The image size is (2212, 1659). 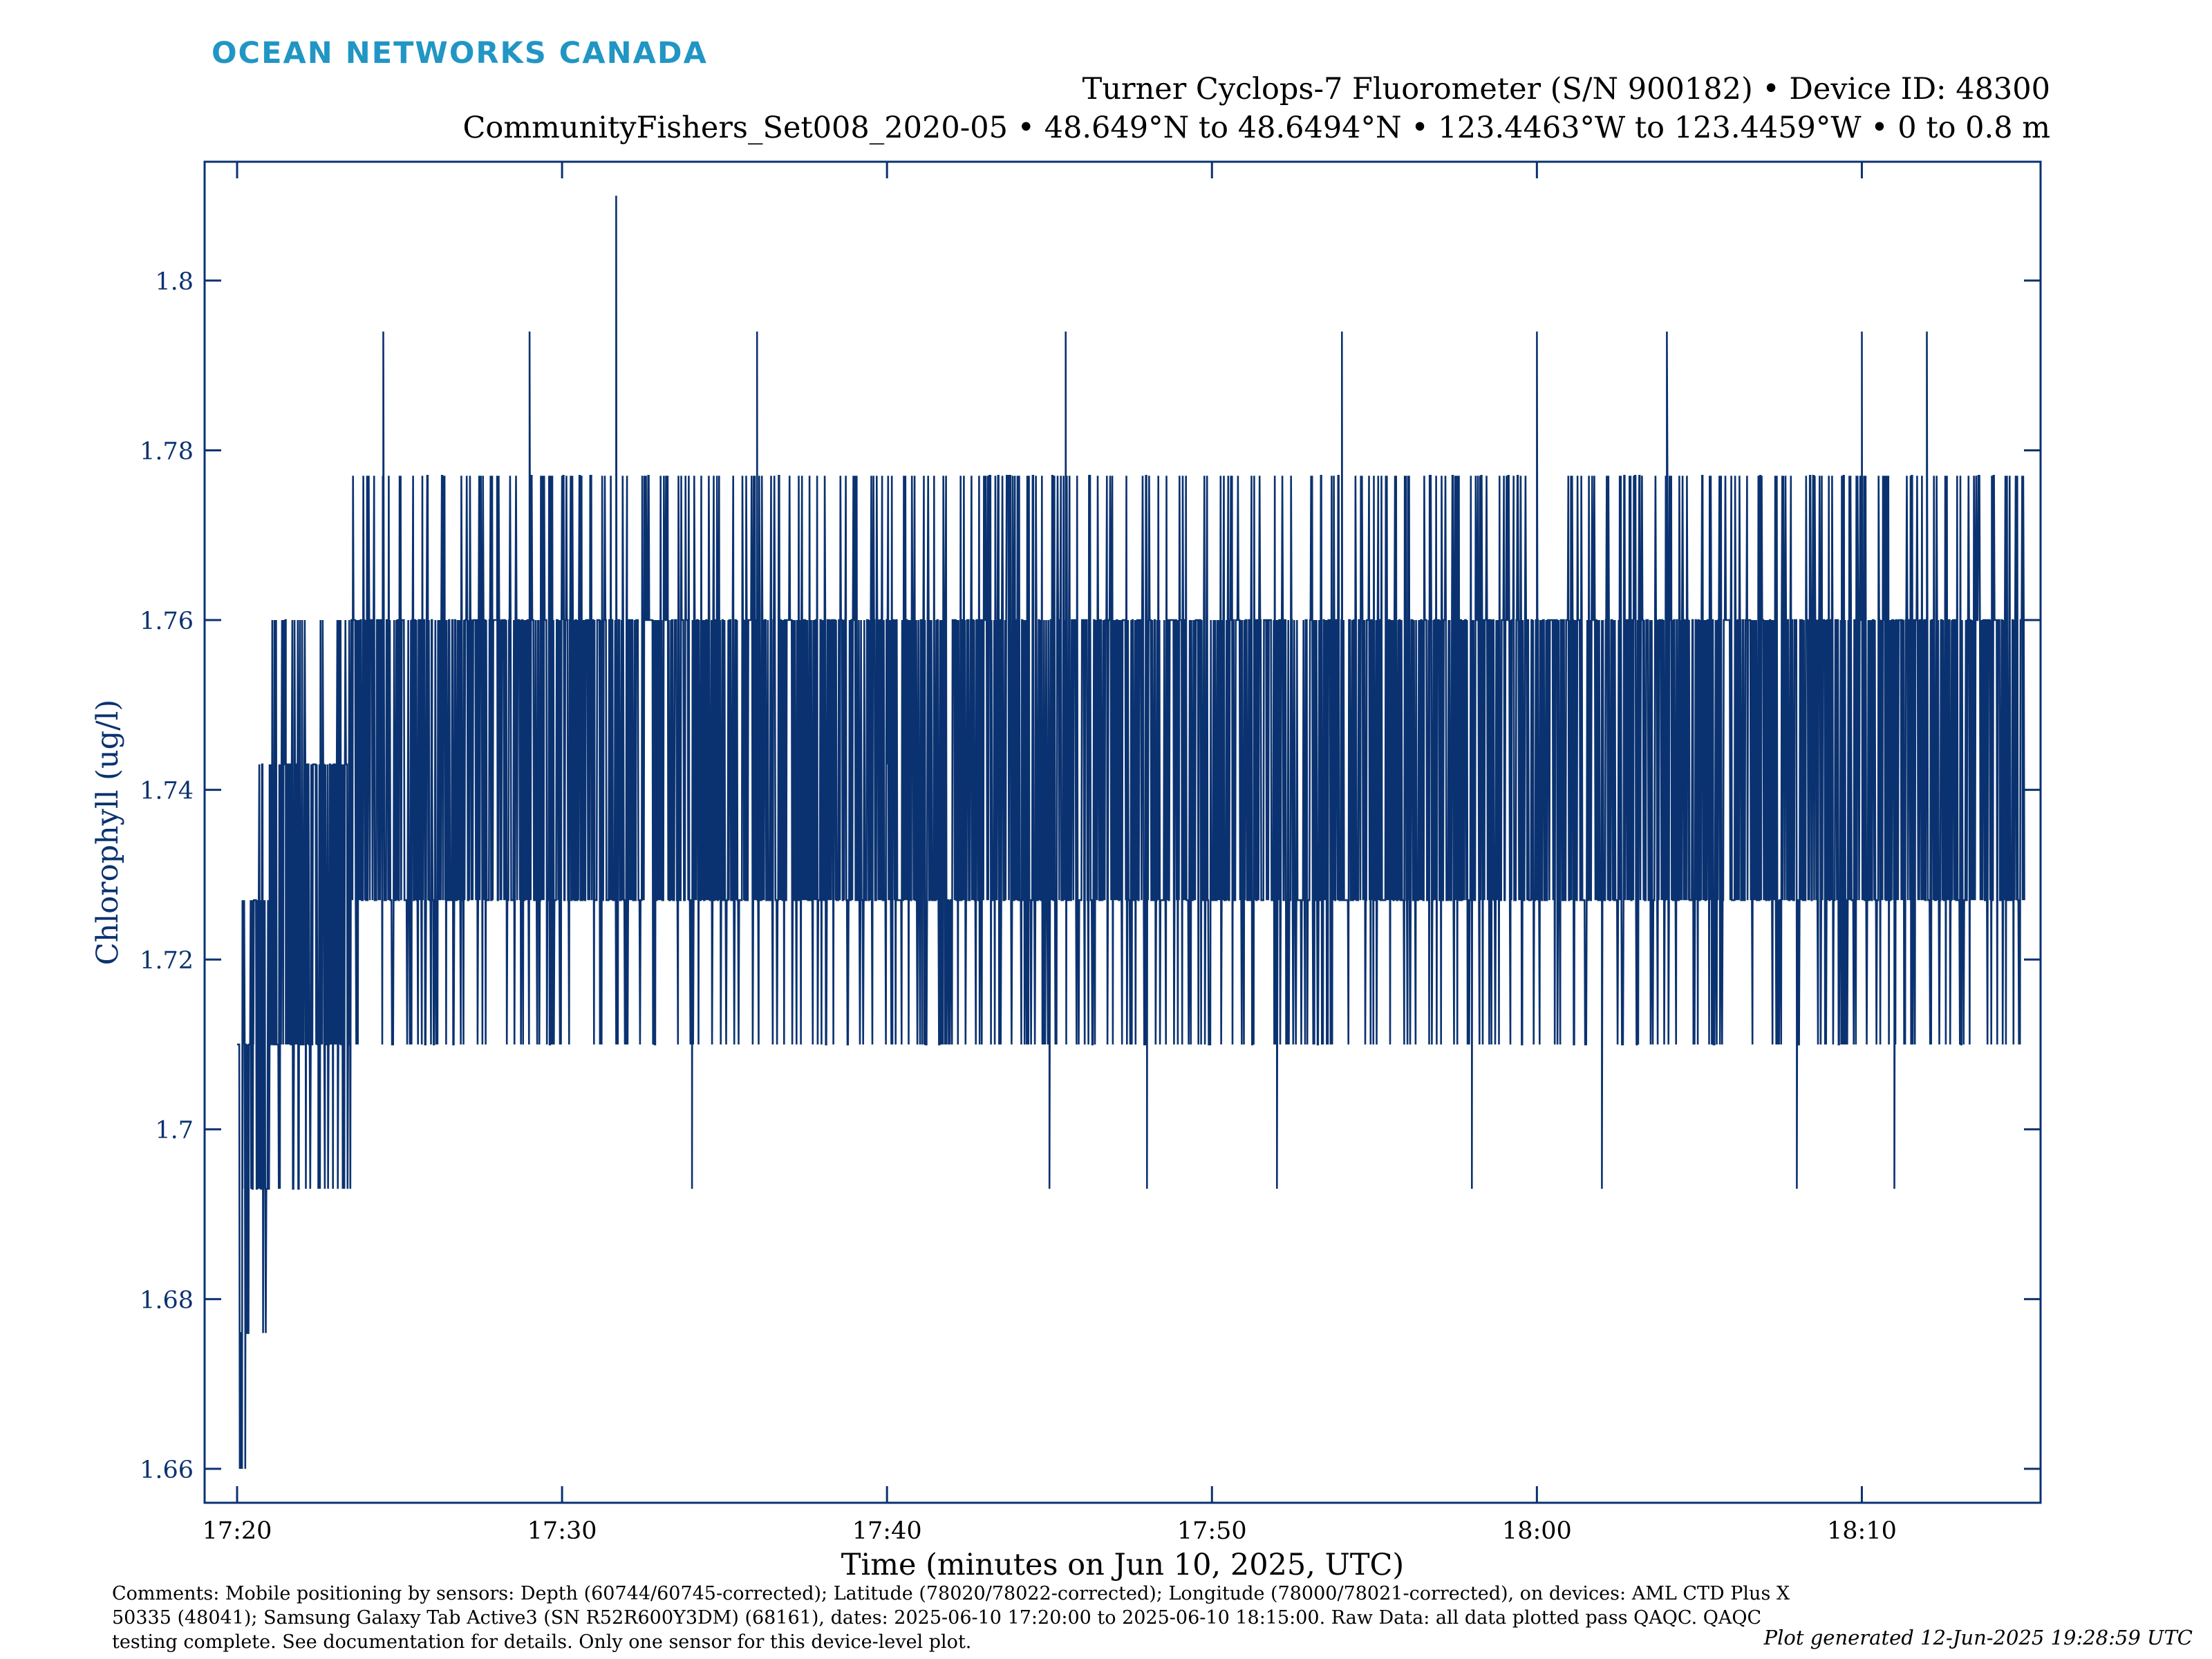 I want to click on y-tick-label: 1.72, so click(x=167, y=961).